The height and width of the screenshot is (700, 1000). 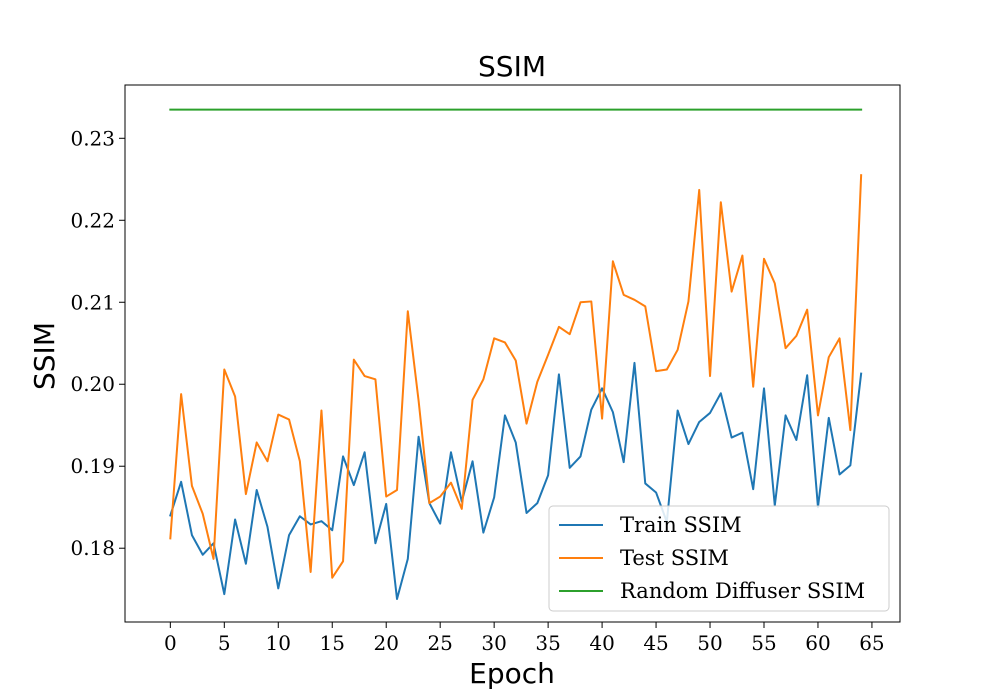 What do you see at coordinates (655, 643) in the screenshot?
I see `x-tick-label: 45` at bounding box center [655, 643].